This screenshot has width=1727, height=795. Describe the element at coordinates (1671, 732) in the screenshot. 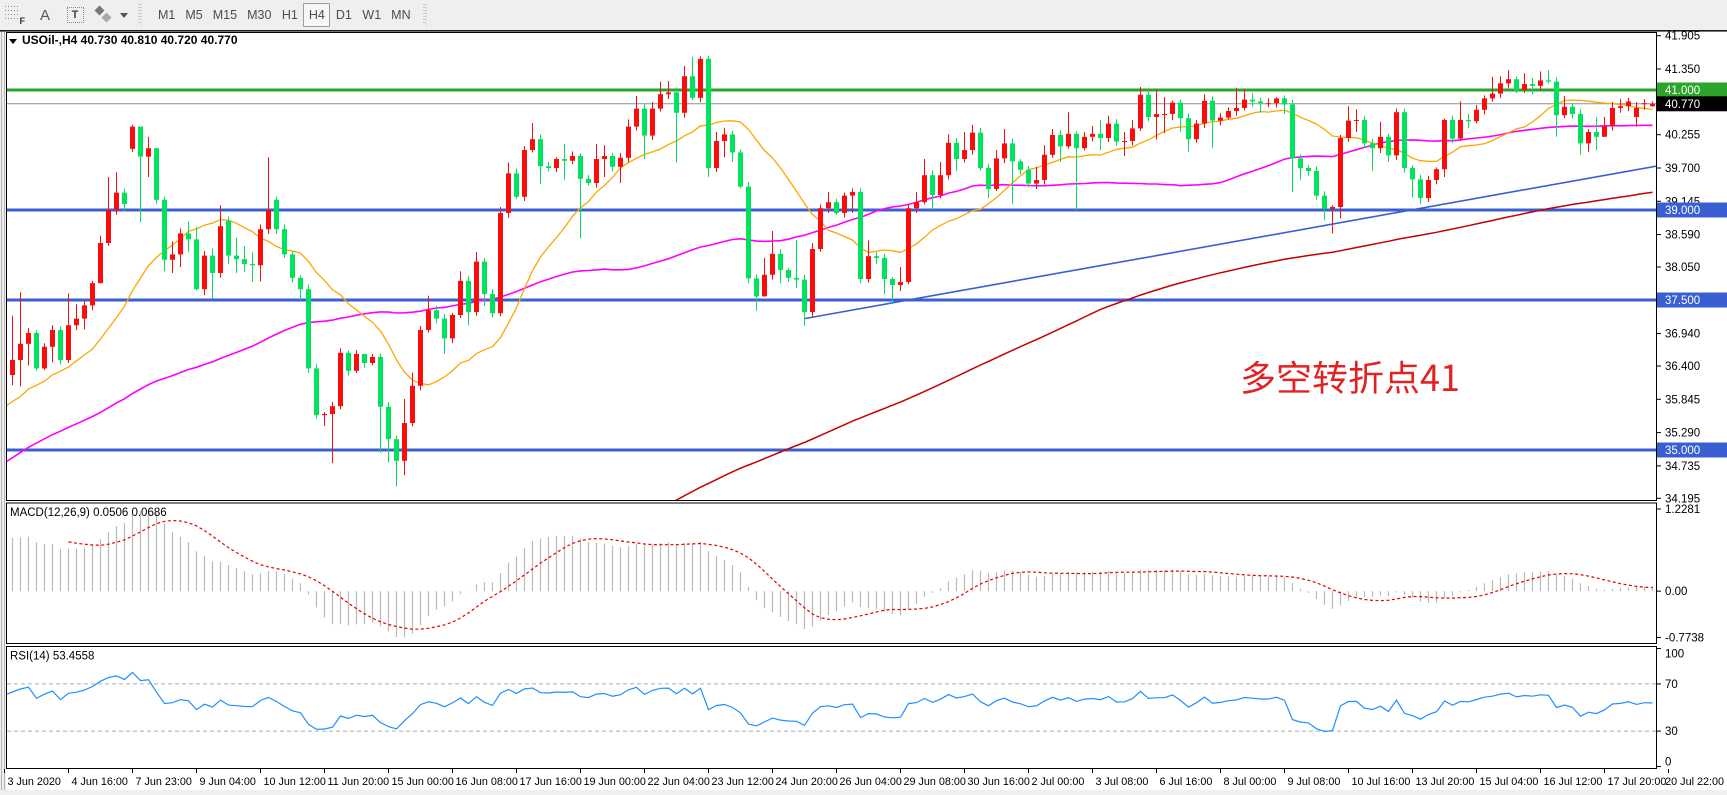

I see `rsi-axis-label: 30` at that location.